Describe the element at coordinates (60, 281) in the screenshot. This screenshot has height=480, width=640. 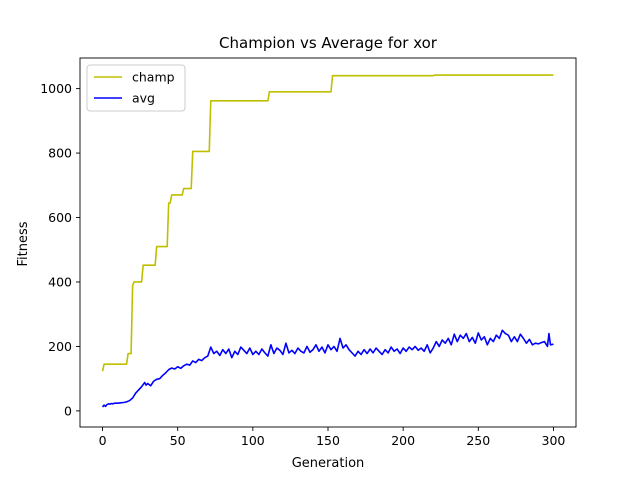
I see `y-tick-label: 400` at that location.